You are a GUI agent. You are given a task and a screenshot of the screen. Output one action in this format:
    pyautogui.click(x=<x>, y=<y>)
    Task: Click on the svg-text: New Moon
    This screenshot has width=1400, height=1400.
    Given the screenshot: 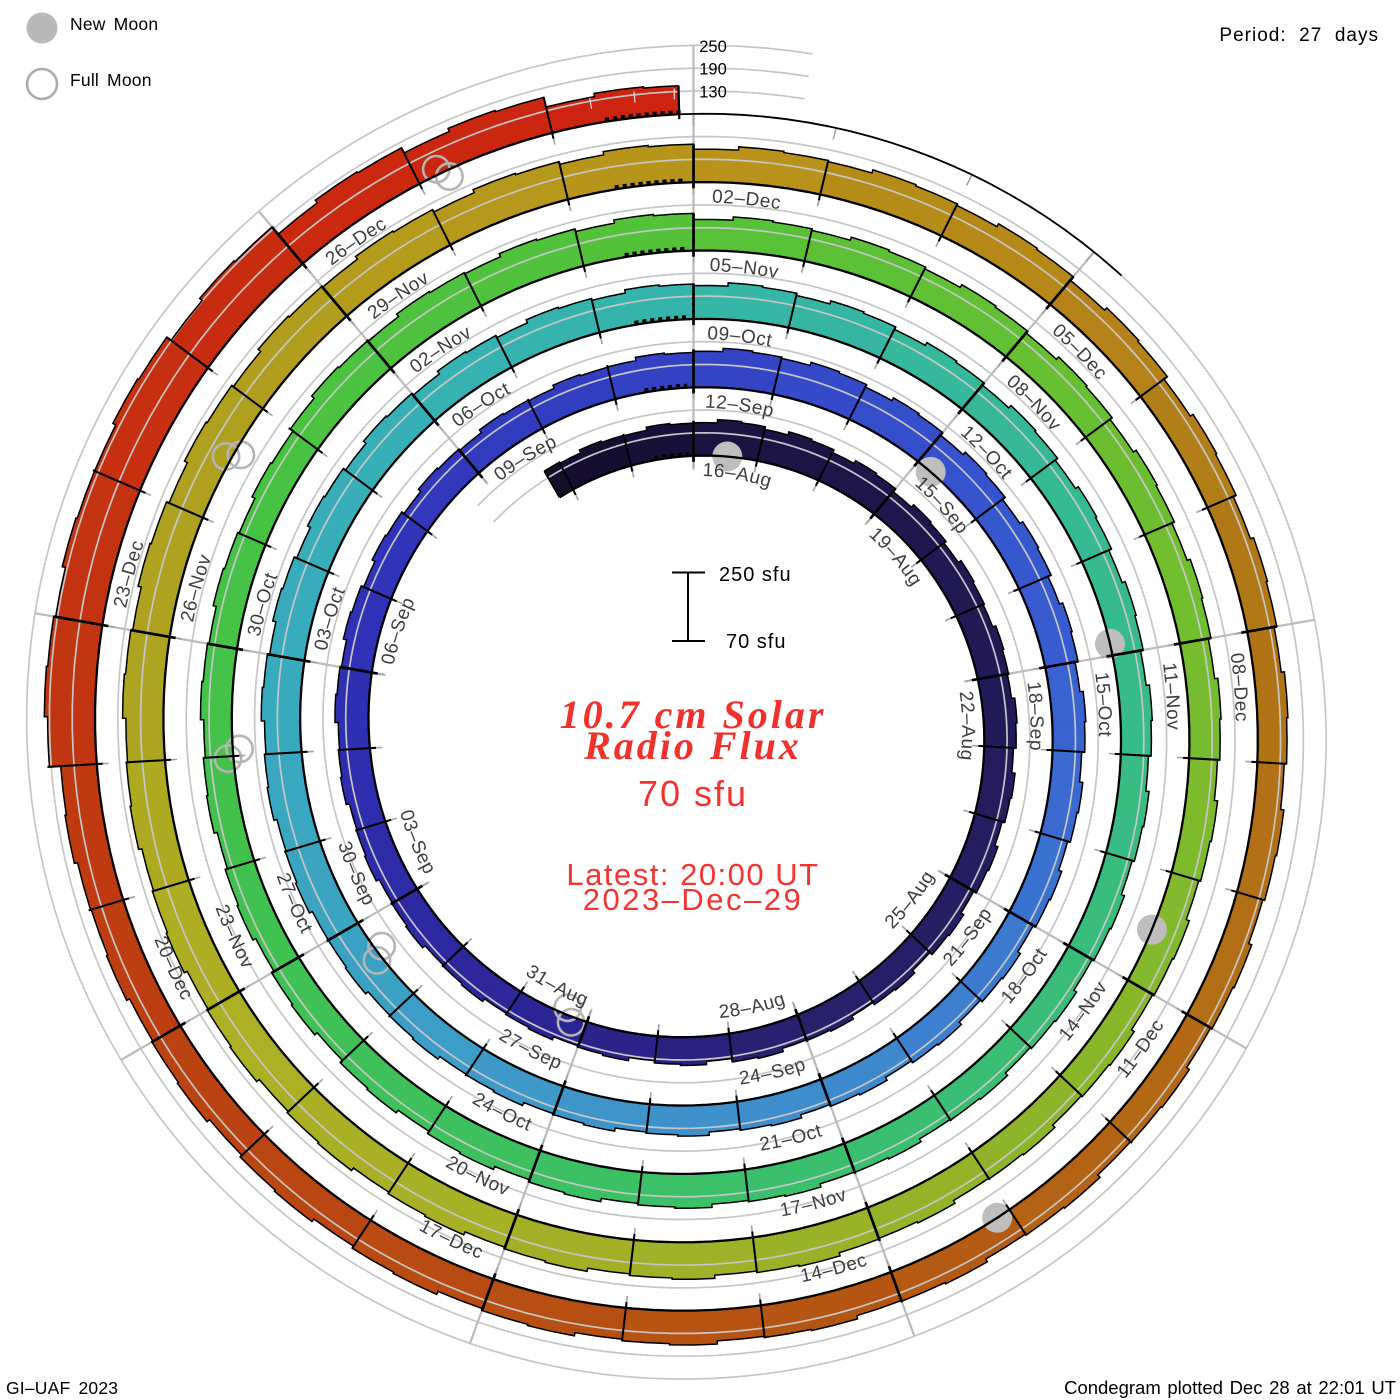 What is the action you would take?
    pyautogui.click(x=114, y=24)
    